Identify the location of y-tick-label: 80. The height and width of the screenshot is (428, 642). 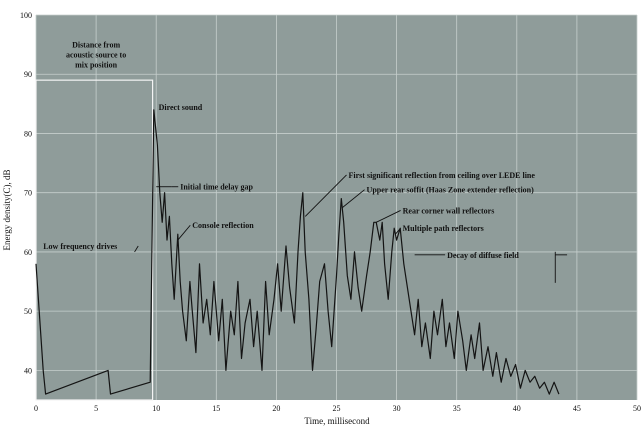
(28, 133).